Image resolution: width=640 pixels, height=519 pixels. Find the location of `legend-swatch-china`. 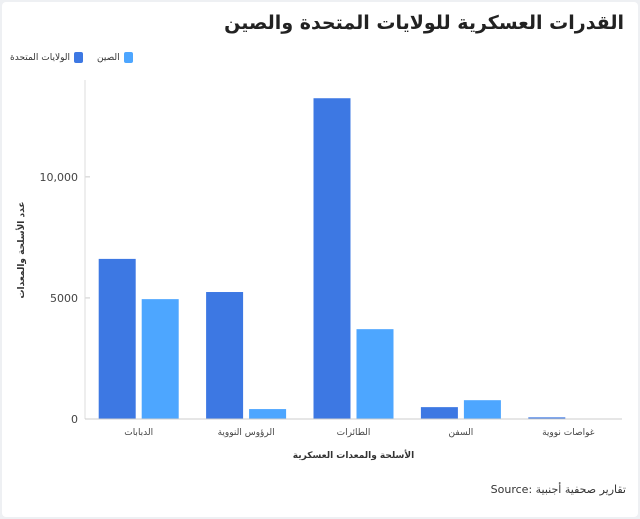

legend-swatch-china is located at coordinates (128, 57).